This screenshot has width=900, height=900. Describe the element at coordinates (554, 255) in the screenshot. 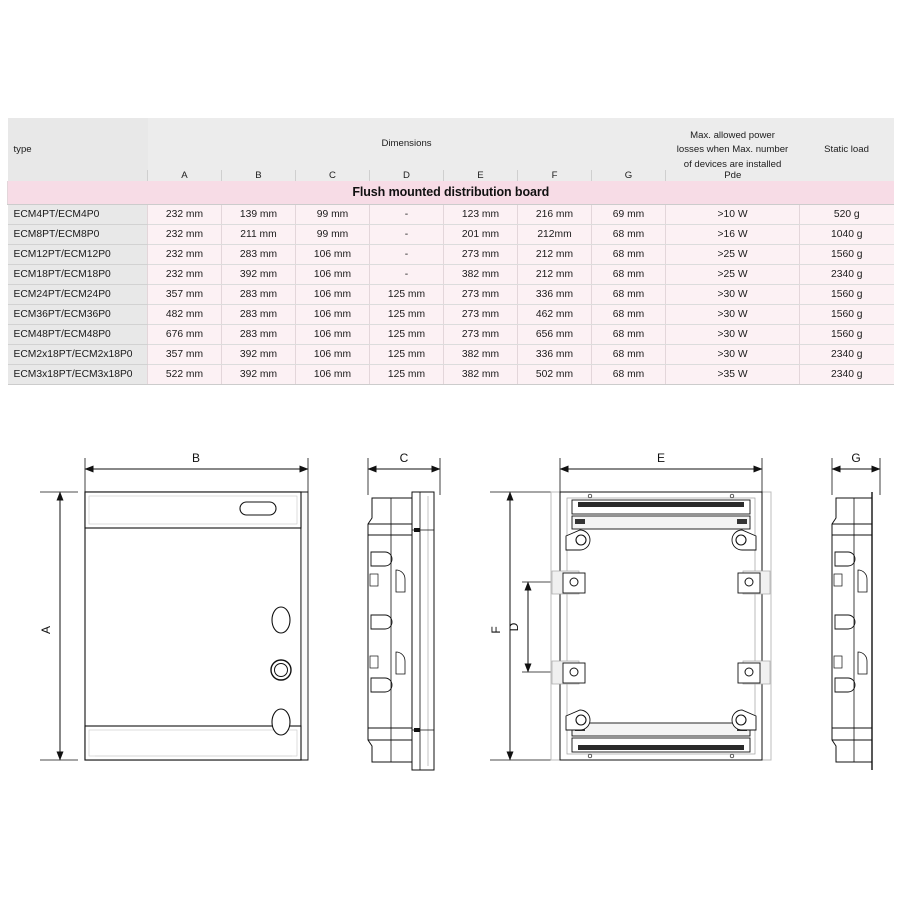

I see `row-cell-f: 212 mm` at that location.